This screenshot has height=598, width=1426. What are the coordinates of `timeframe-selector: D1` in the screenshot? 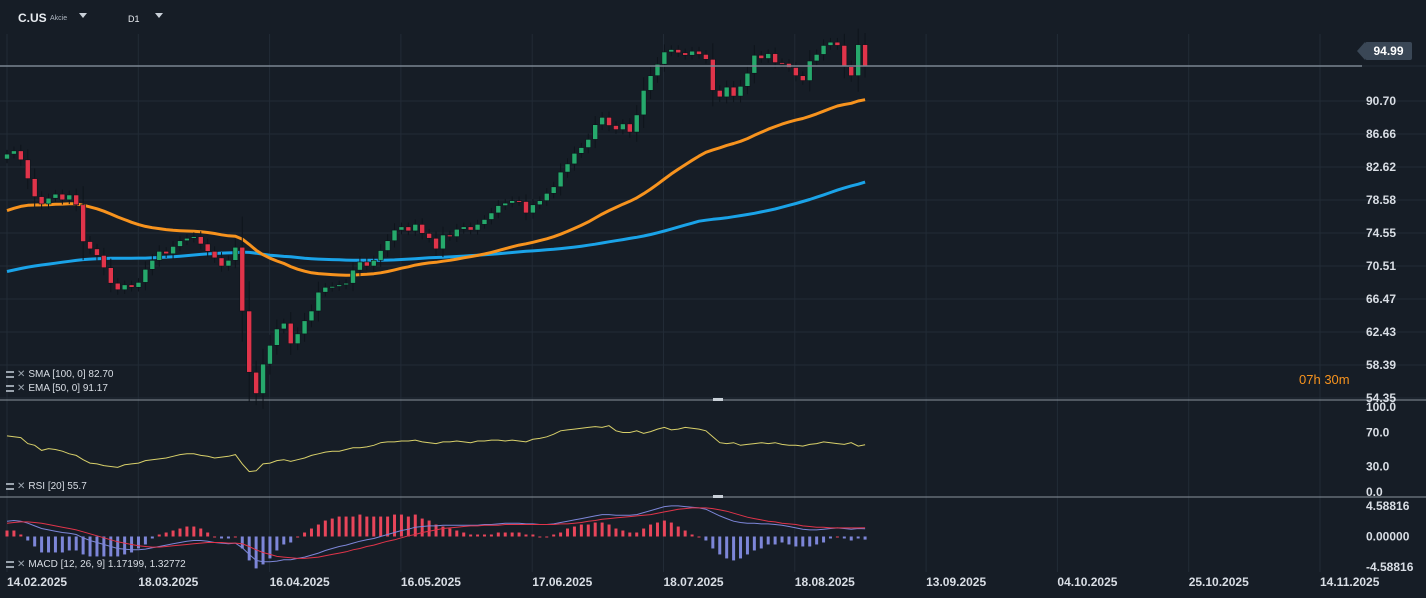 It's located at (134, 19).